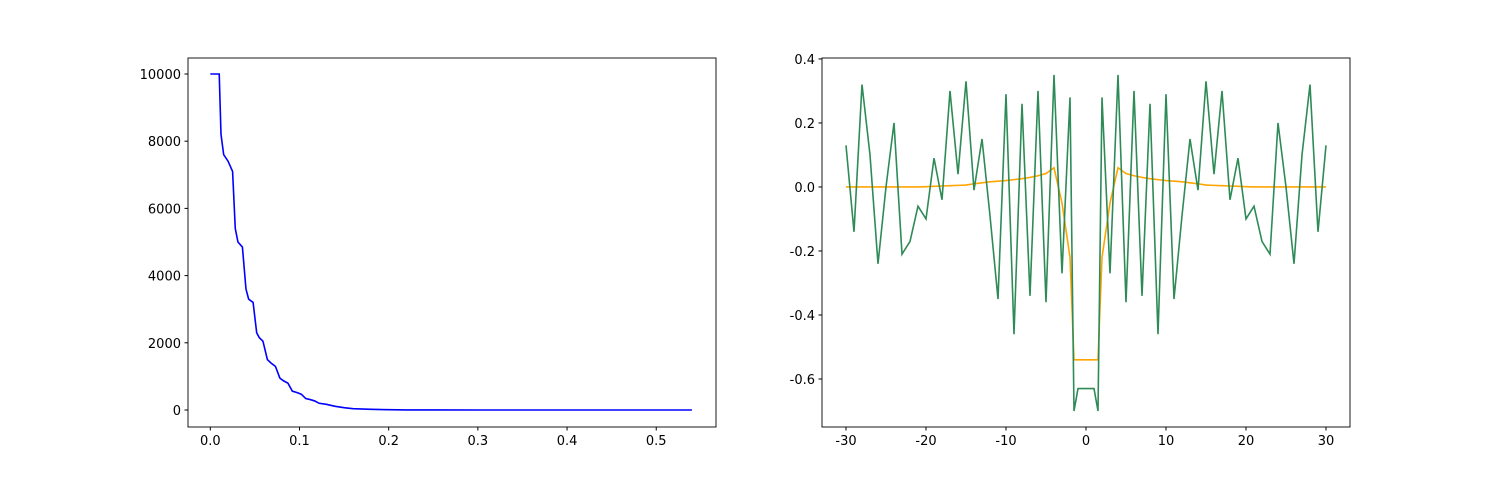  Describe the element at coordinates (845, 441) in the screenshot. I see `x-tick-label: -30` at that location.